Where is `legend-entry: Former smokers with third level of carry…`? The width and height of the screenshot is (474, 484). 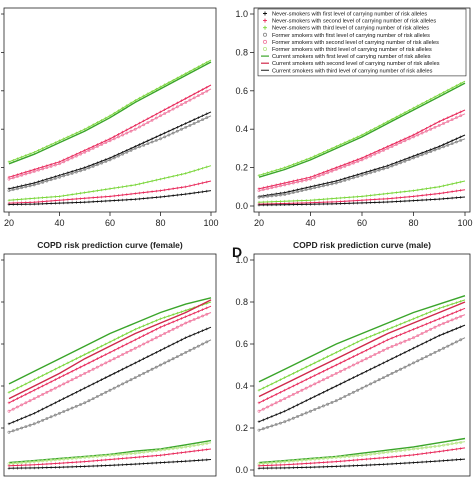 legend-entry: Former smokers with third level of carry… is located at coordinates (352, 50).